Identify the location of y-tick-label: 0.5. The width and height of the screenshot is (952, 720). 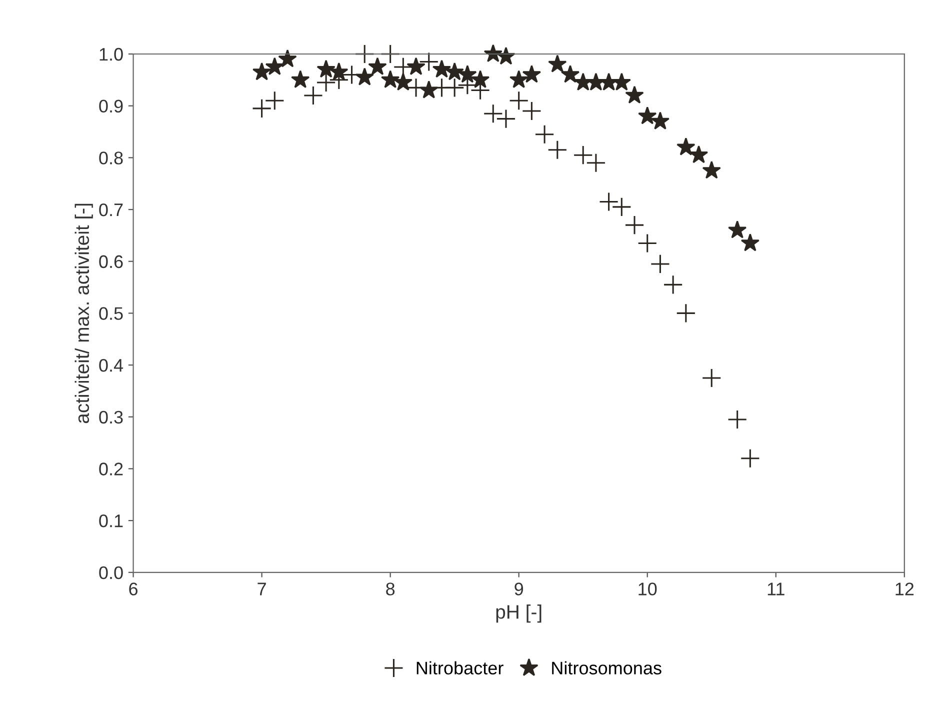
(111, 313).